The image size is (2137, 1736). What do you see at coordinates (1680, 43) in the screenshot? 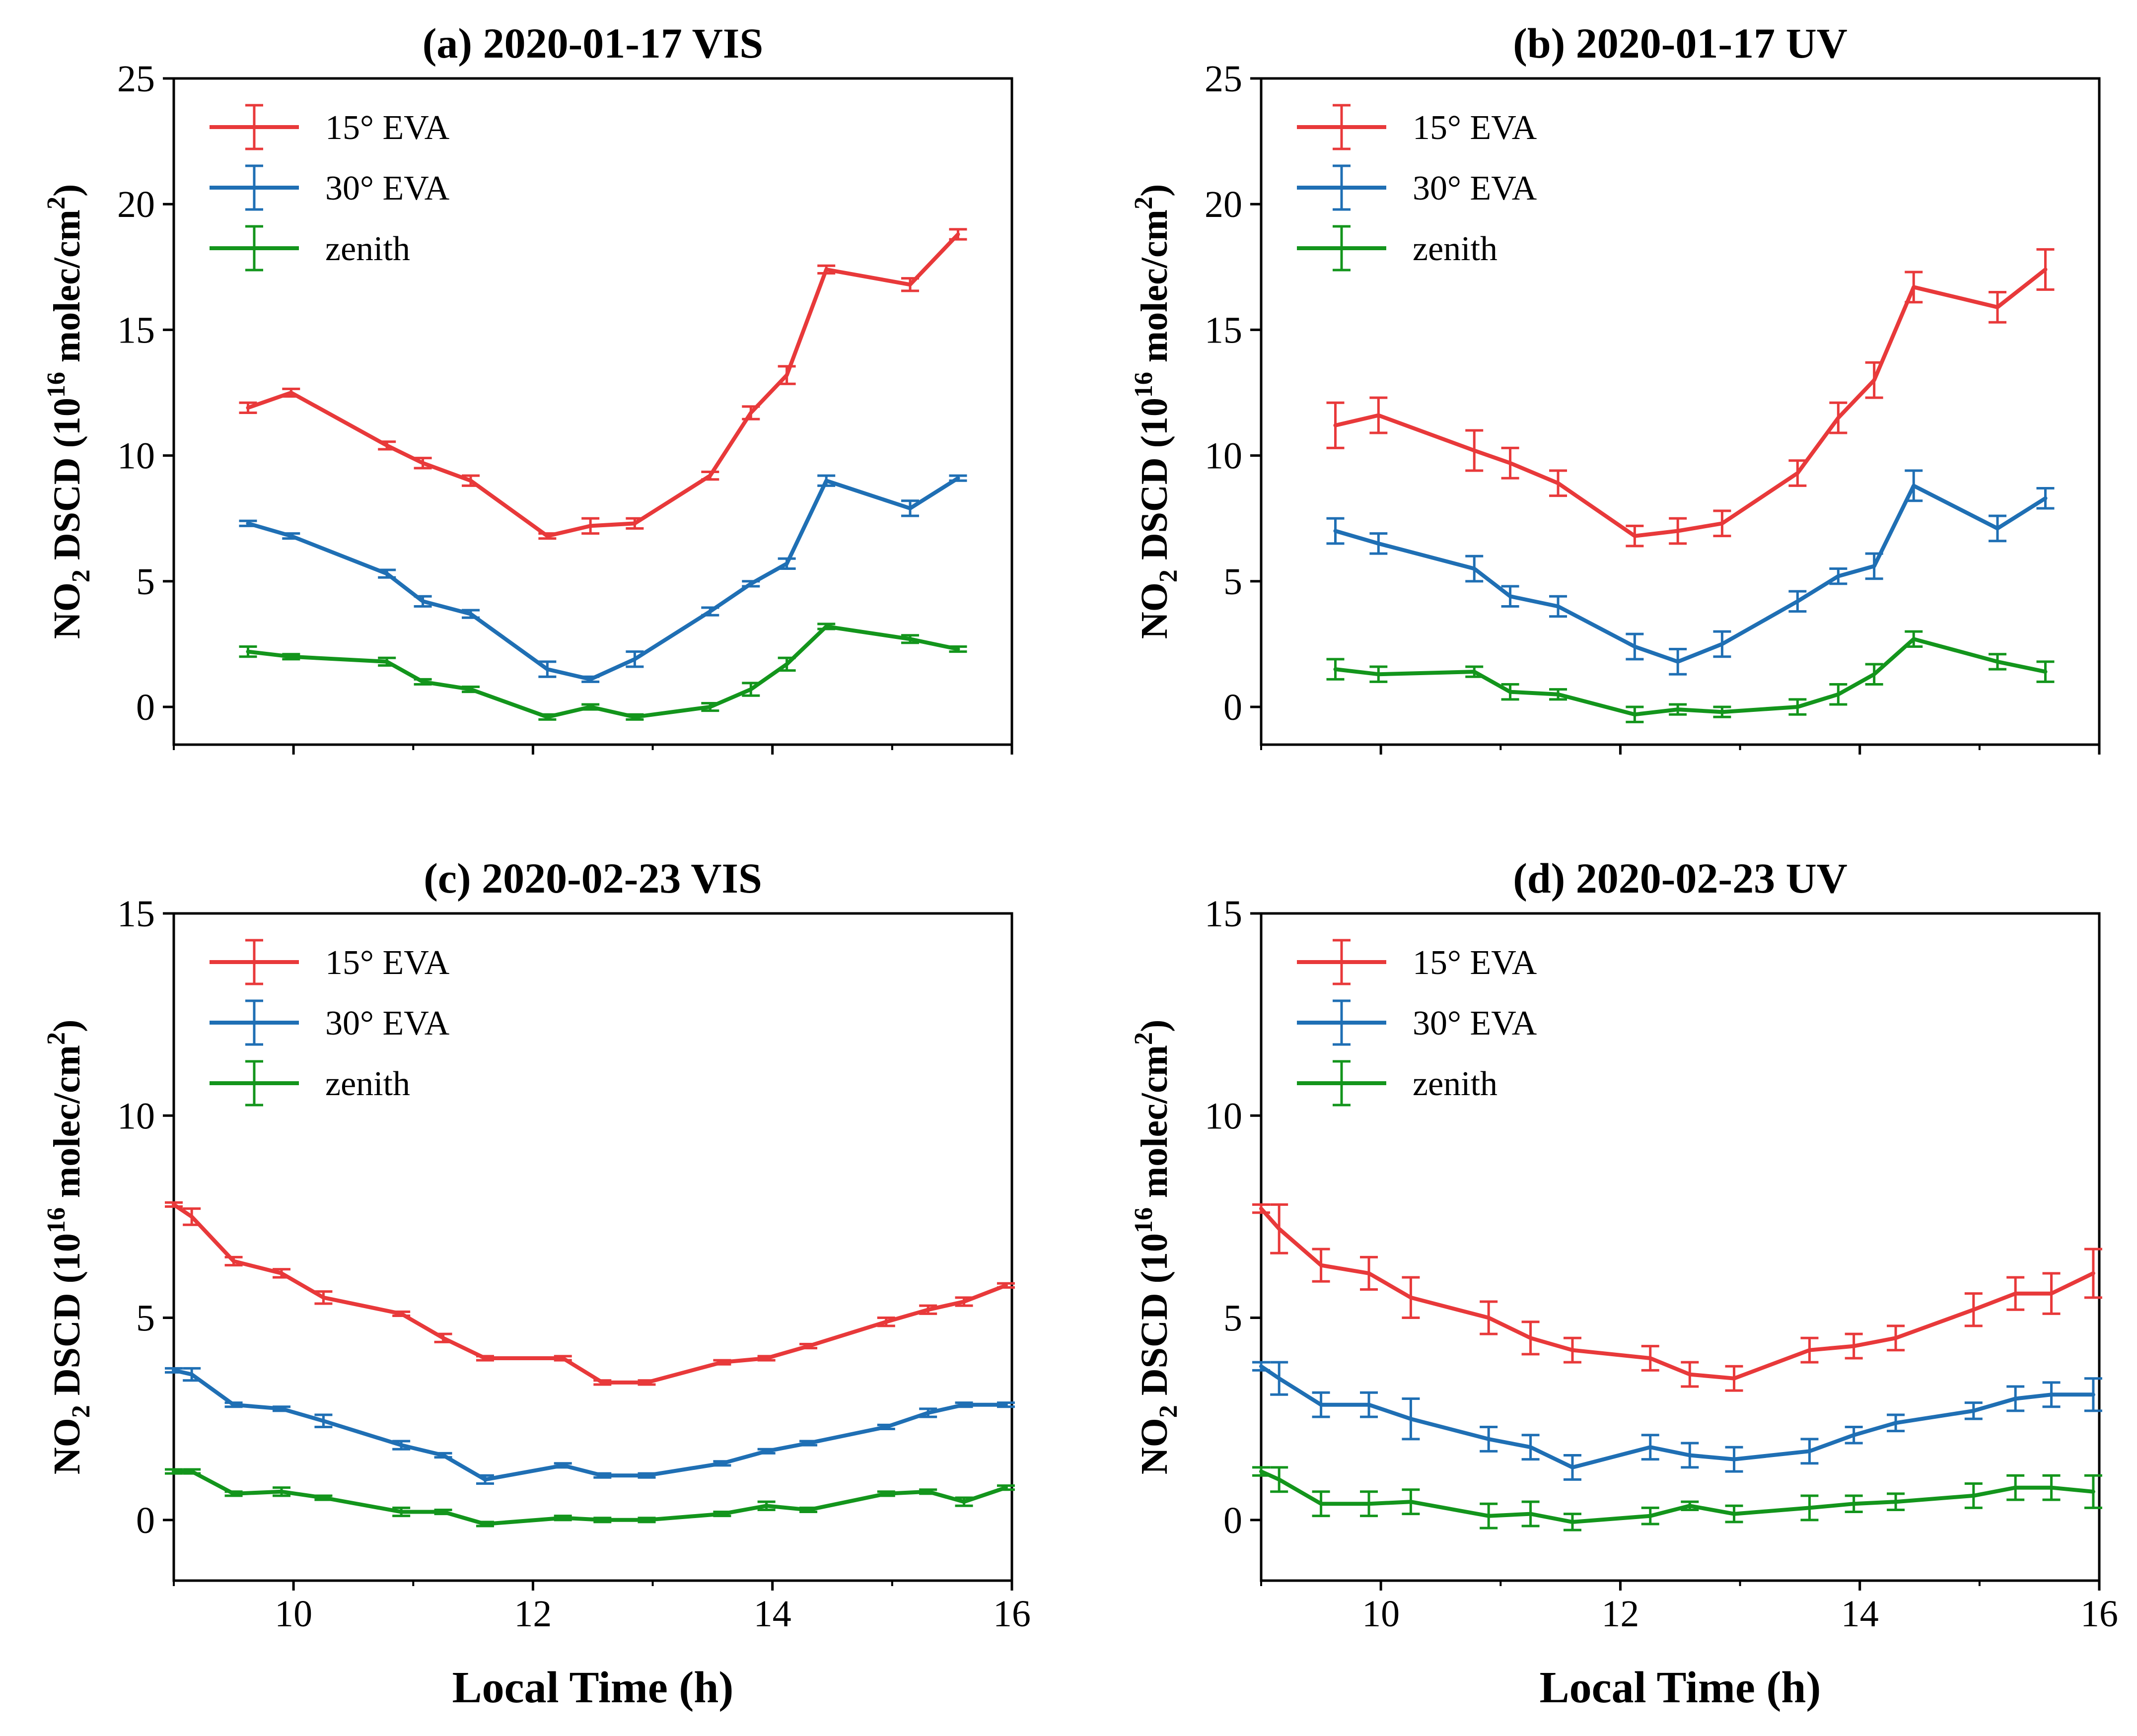
I see `panel-title: (b) 2020-01-17 UV` at bounding box center [1680, 43].